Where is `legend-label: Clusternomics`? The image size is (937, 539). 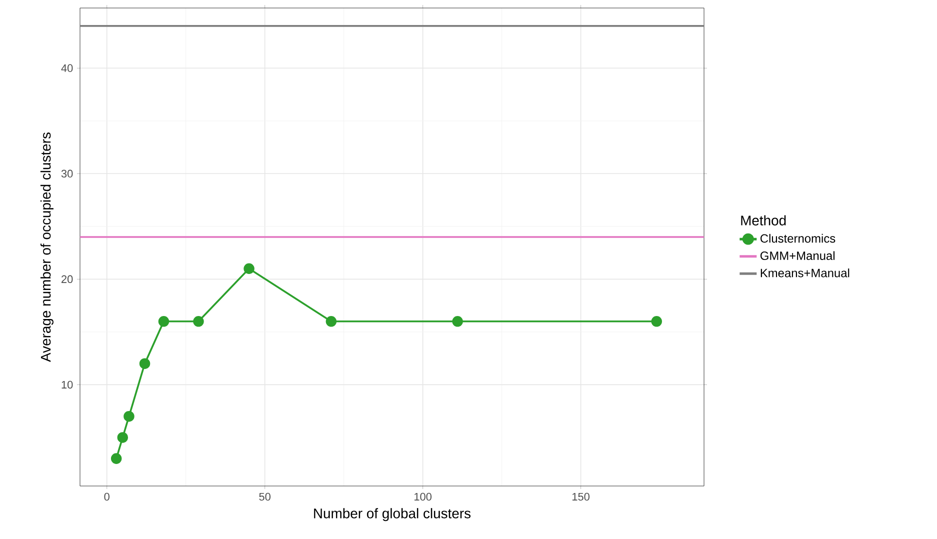
legend-label: Clusternomics is located at coordinates (798, 238).